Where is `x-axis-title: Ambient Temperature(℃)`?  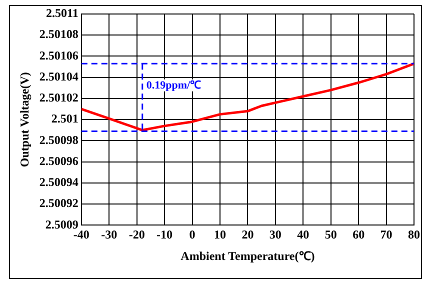
x-axis-title: Ambient Temperature(℃) is located at coordinates (247, 255).